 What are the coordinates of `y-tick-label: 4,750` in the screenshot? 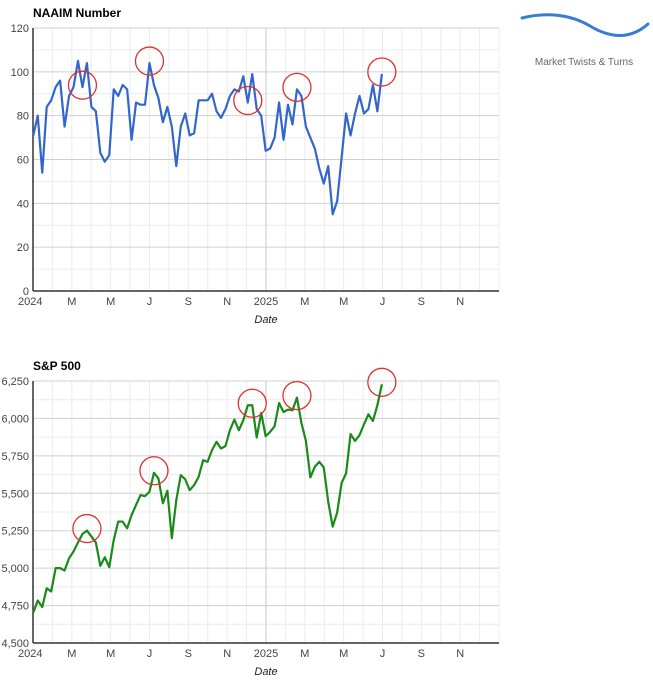 It's located at (15, 607).